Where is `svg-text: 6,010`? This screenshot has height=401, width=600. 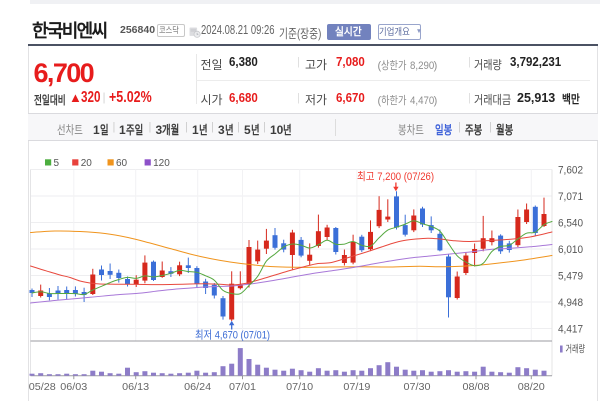
svg-text: 6,010 is located at coordinates (570, 250).